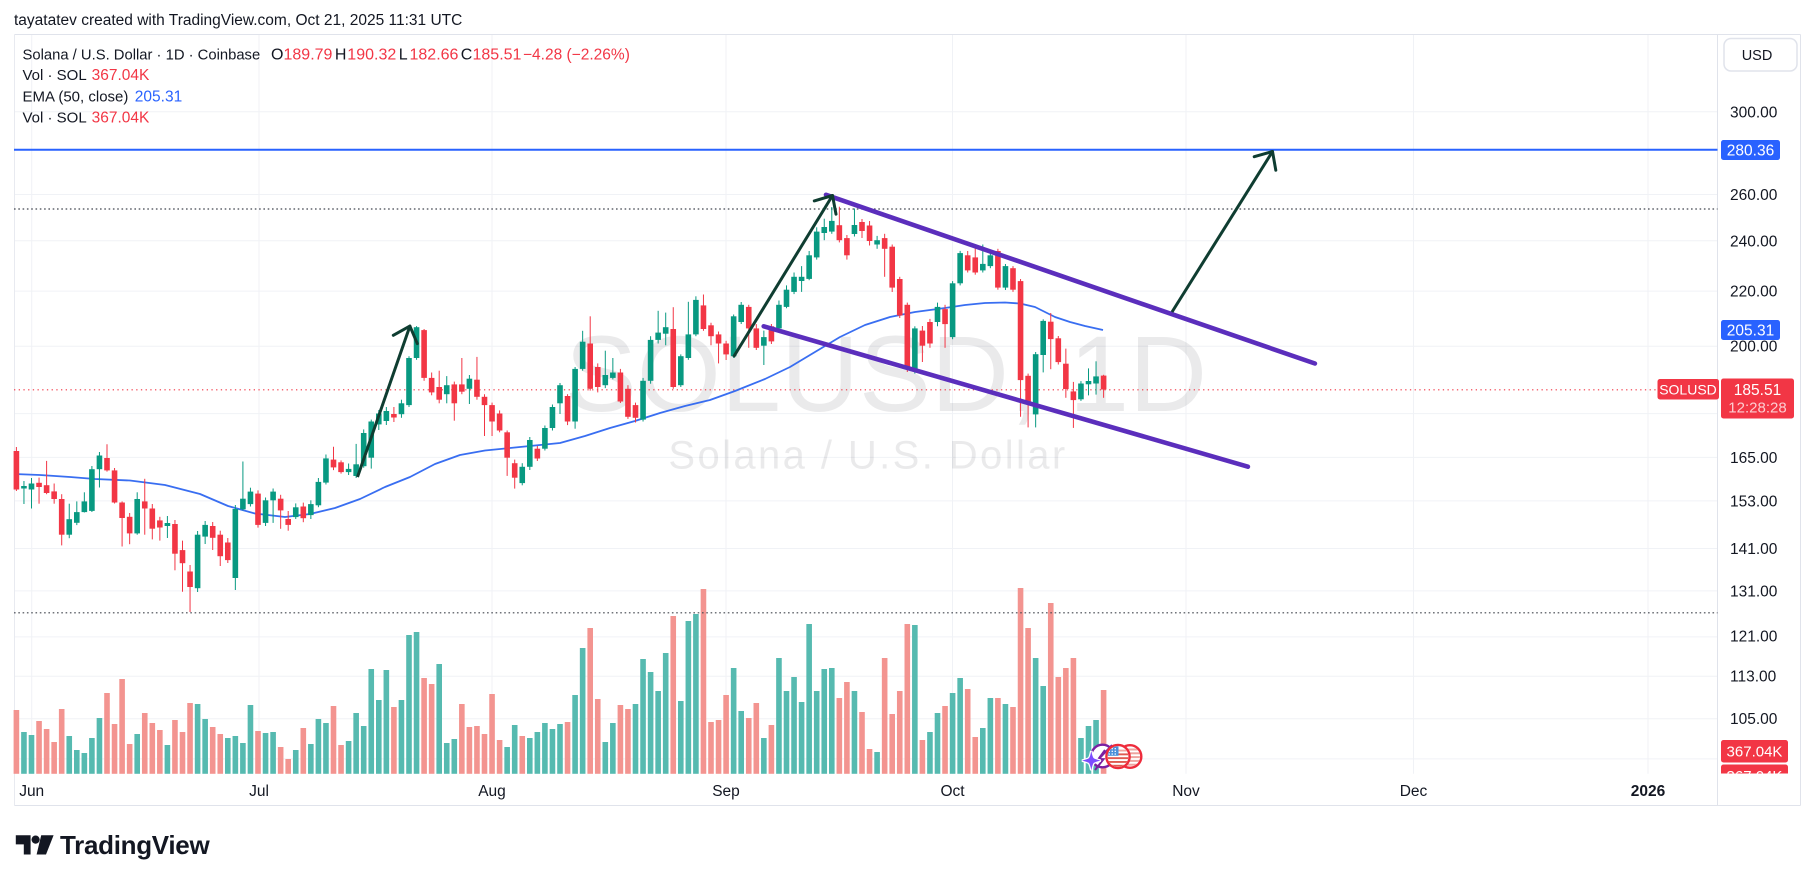  What do you see at coordinates (1754, 637) in the screenshot?
I see `svg-text: 121.00` at bounding box center [1754, 637].